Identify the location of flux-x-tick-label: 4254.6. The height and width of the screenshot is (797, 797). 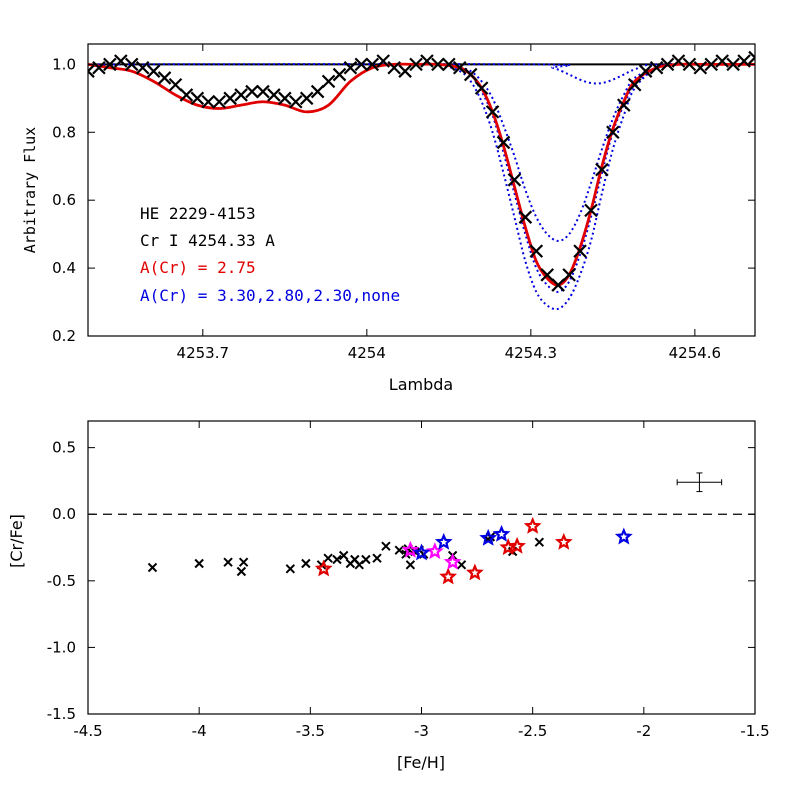
(695, 353).